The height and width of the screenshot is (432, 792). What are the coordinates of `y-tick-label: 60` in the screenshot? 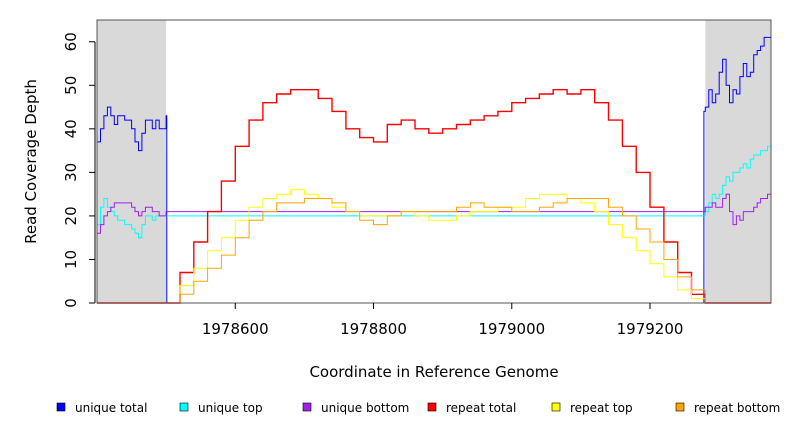 It's located at (71, 41).